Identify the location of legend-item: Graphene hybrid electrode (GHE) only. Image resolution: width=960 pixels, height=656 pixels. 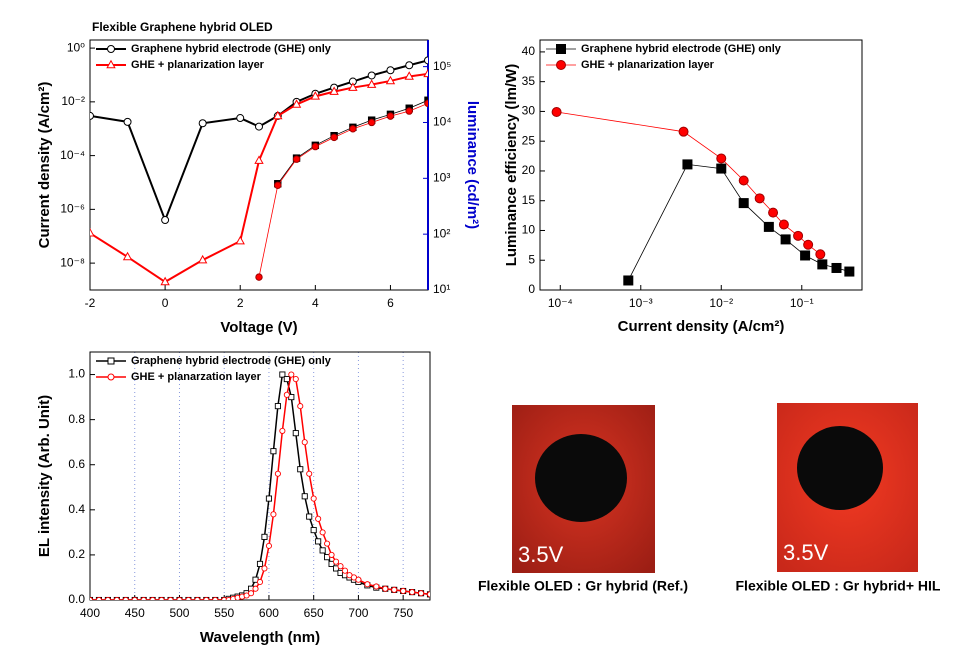
(214, 49).